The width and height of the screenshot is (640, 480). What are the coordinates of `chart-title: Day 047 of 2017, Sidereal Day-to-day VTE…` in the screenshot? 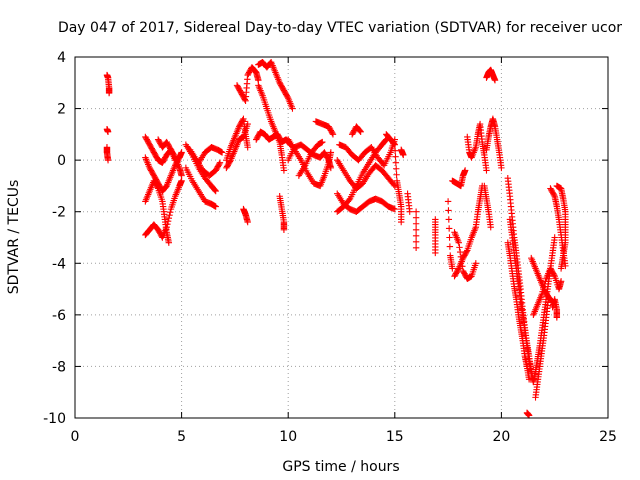 It's located at (340, 28).